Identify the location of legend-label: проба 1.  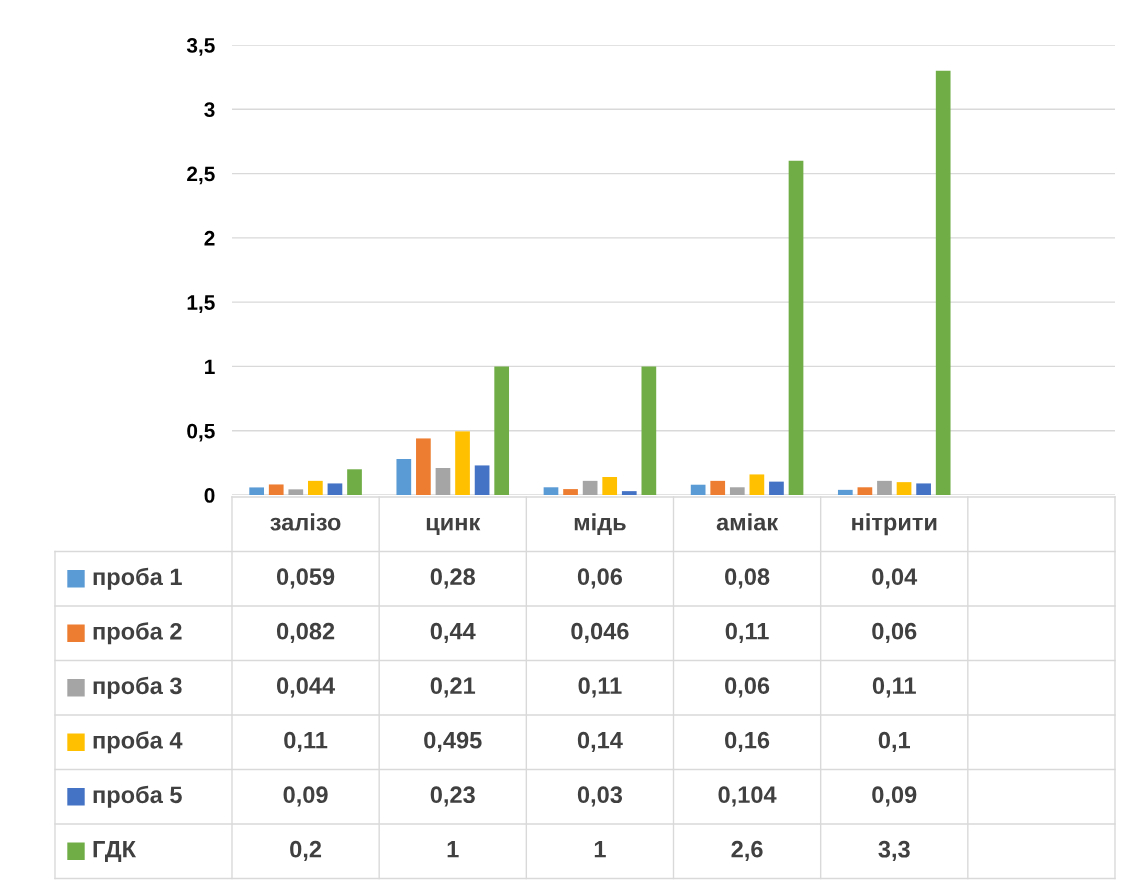
(137, 578).